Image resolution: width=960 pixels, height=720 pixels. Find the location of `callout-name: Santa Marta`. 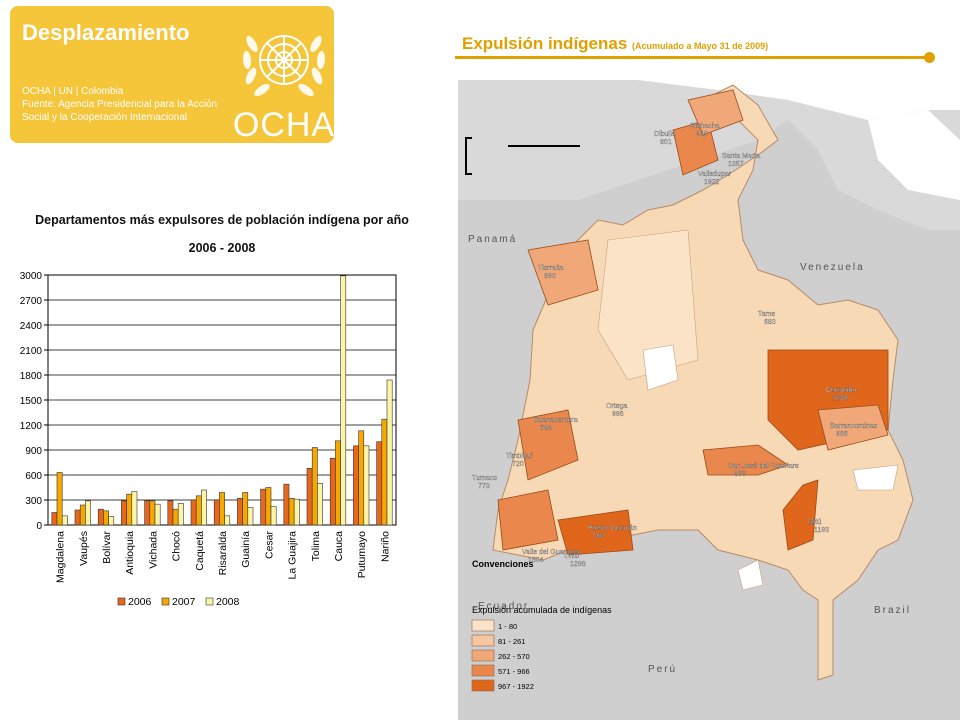

callout-name: Santa Marta is located at coordinates (741, 156).